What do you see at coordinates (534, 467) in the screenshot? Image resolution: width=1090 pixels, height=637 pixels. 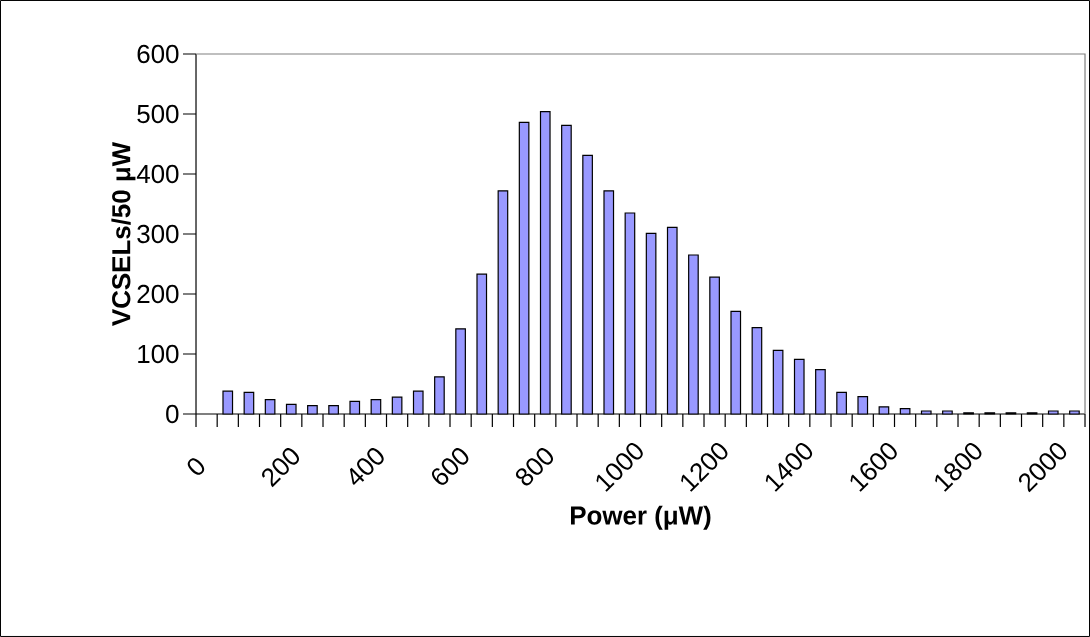 I see `x-tick-label: 800` at bounding box center [534, 467].